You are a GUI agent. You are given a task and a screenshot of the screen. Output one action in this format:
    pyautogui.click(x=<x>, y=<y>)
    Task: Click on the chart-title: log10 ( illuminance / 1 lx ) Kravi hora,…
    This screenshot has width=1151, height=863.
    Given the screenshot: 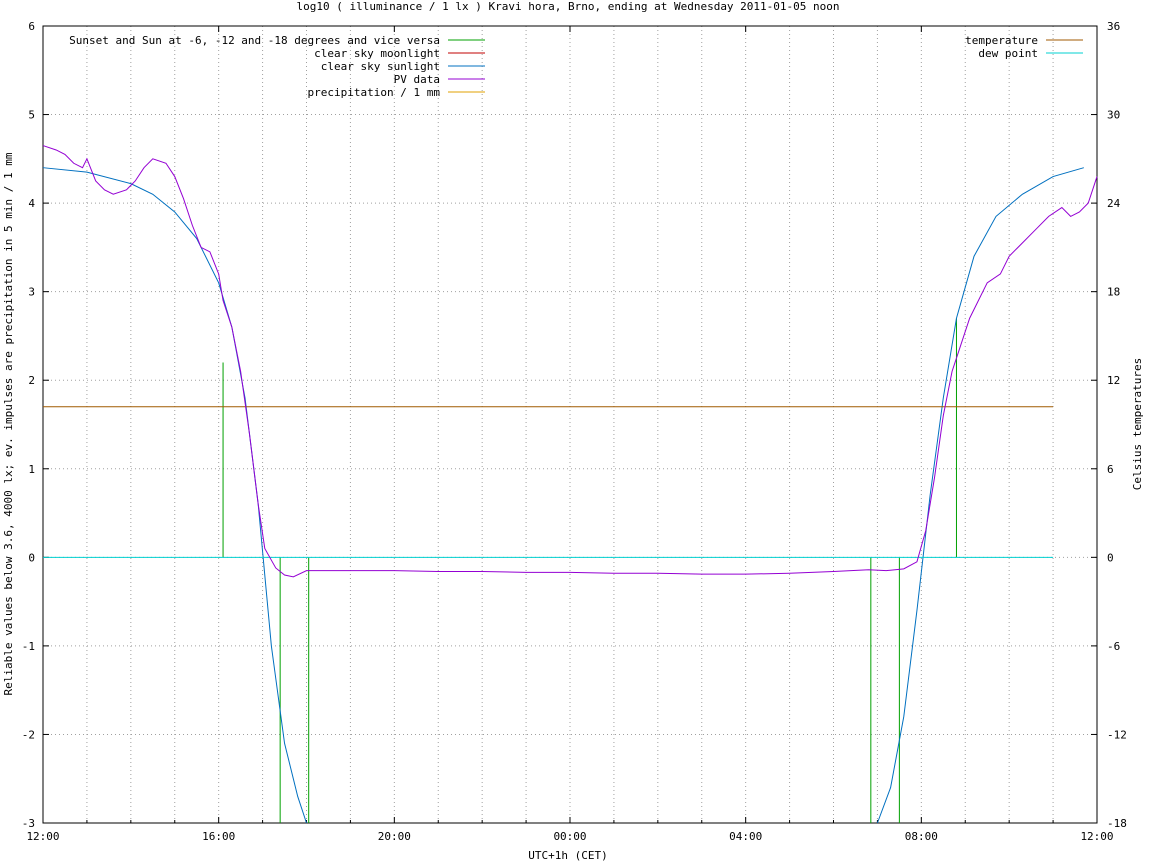 What is the action you would take?
    pyautogui.click(x=567, y=6)
    